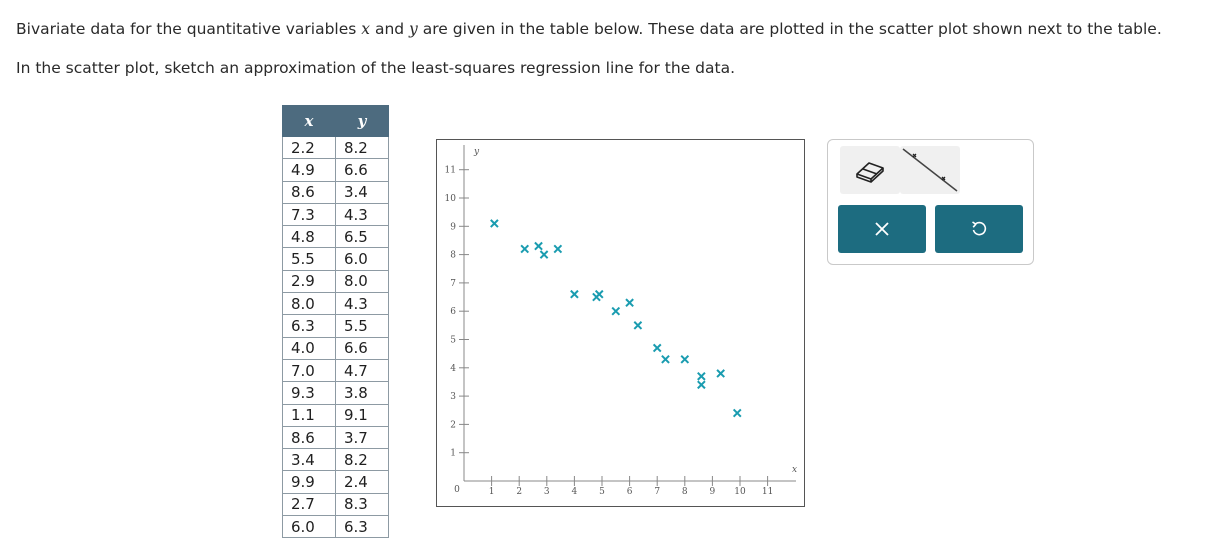 The height and width of the screenshot is (556, 1222). Describe the element at coordinates (362, 504) in the screenshot. I see `cell-y: 8.3` at that location.